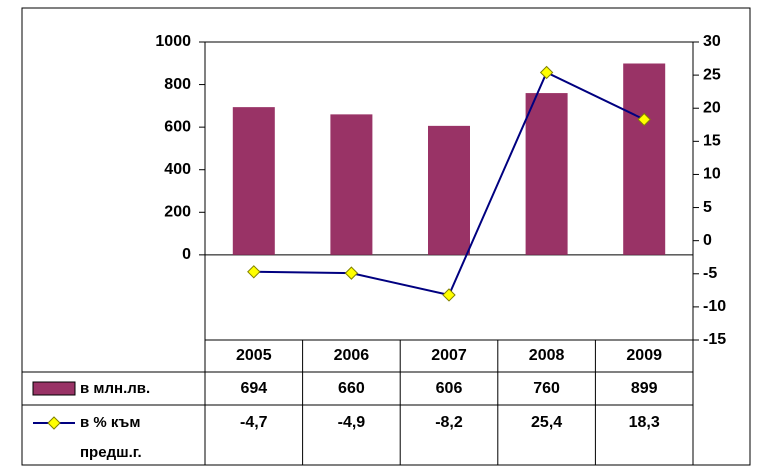  What do you see at coordinates (54, 423) in the screenshot?
I see `legend-marker` at bounding box center [54, 423].